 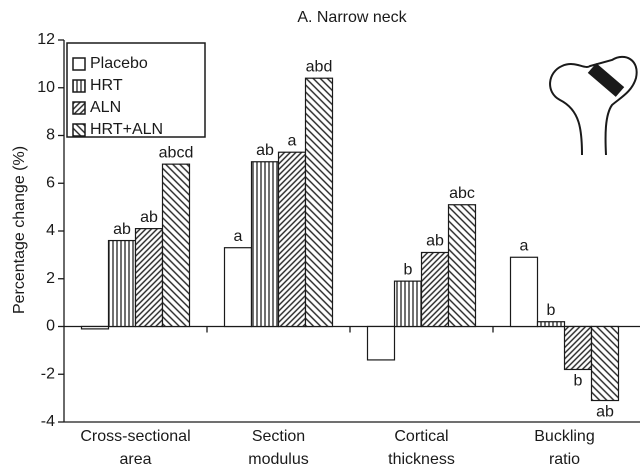 I want to click on y-axis-label: Percentage change (%), so click(x=19, y=230).